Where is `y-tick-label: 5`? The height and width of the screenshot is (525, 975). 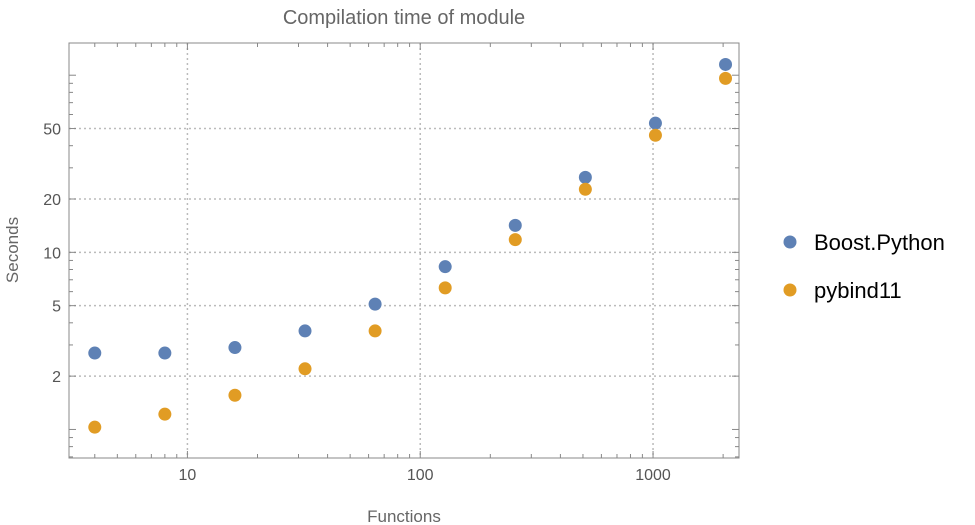
y-tick-label: 5 is located at coordinates (56, 307).